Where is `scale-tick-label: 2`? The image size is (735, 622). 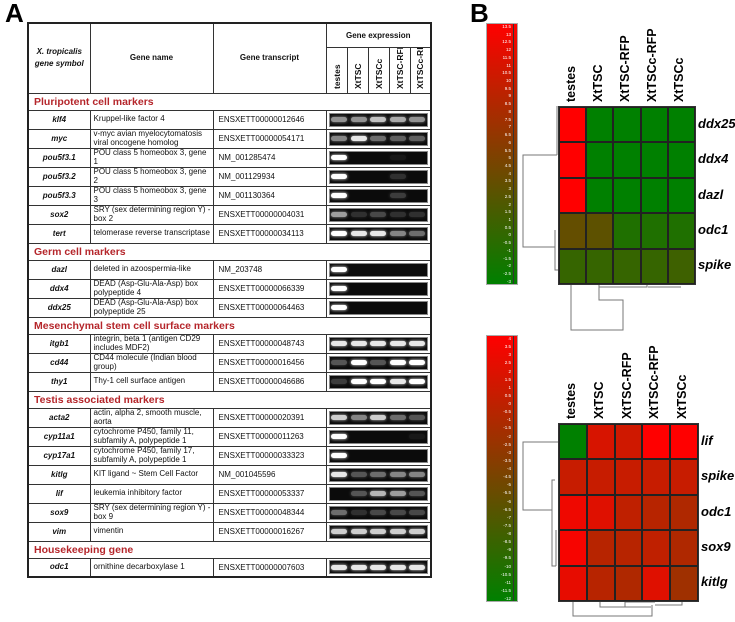
scale-tick-label: 2 is located at coordinates (509, 371).